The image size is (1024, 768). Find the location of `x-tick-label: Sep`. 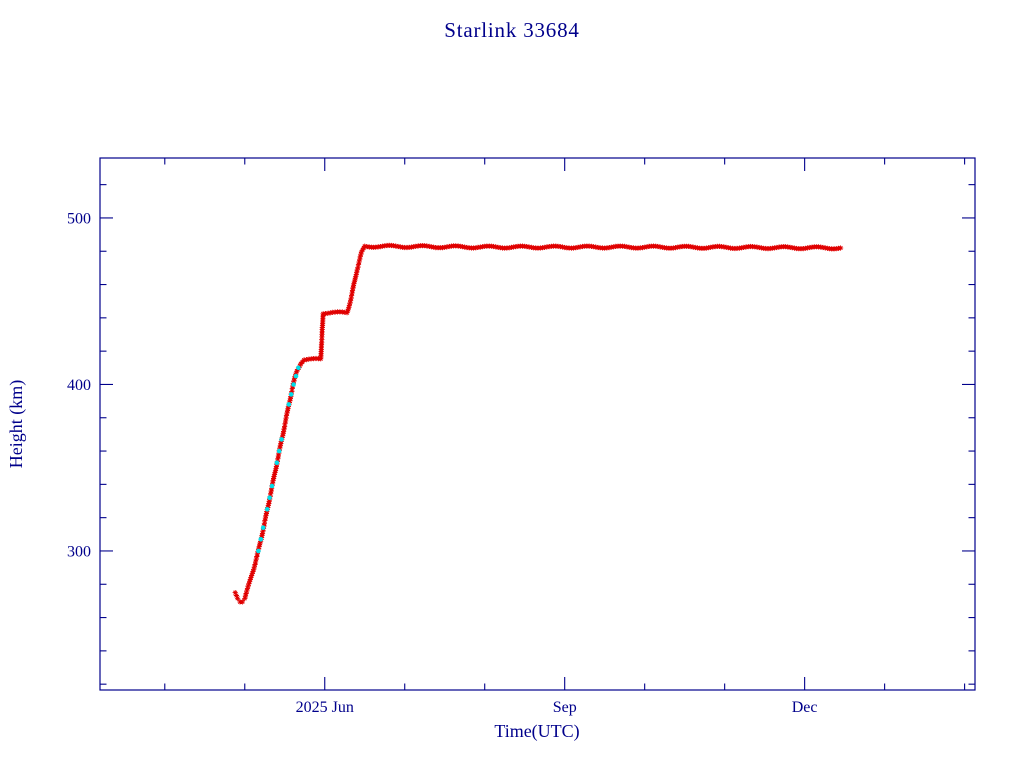

x-tick-label: Sep is located at coordinates (565, 707).